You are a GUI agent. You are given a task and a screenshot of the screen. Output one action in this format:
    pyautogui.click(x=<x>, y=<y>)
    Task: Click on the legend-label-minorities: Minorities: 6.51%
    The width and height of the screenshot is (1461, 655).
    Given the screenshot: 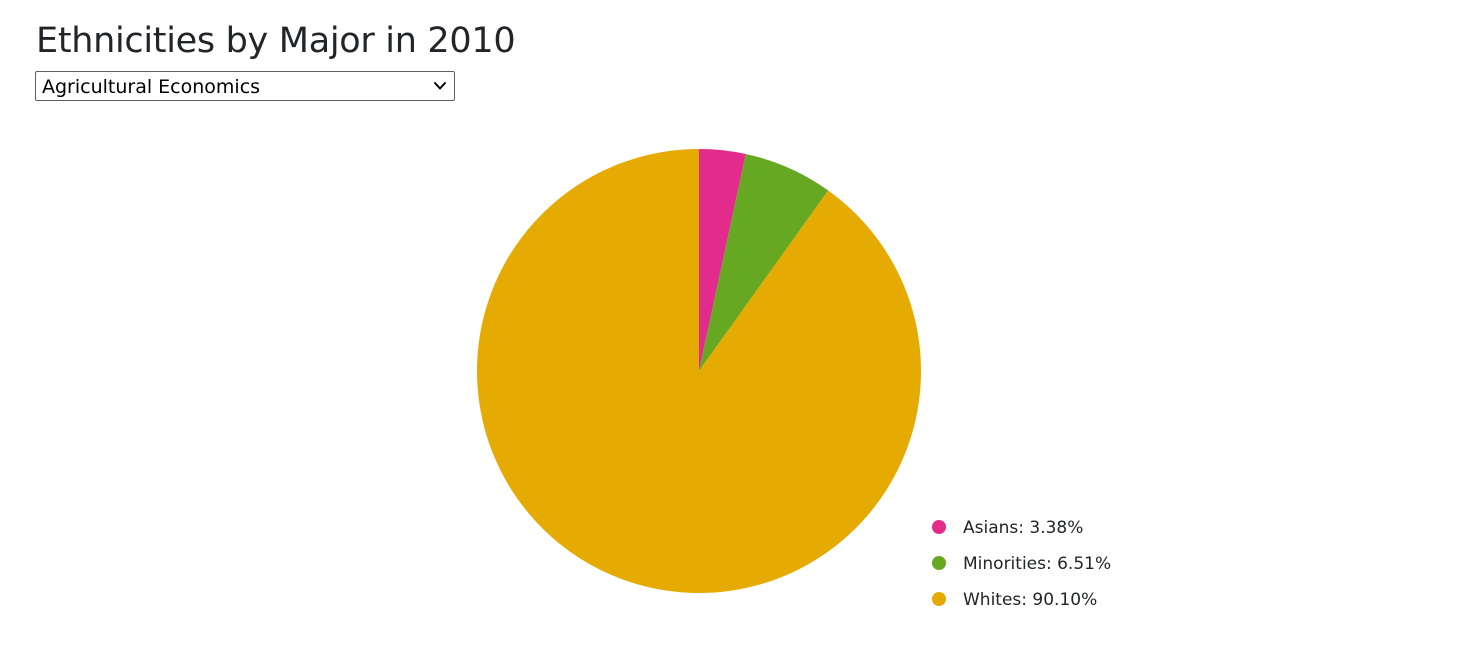 What is the action you would take?
    pyautogui.click(x=1037, y=564)
    